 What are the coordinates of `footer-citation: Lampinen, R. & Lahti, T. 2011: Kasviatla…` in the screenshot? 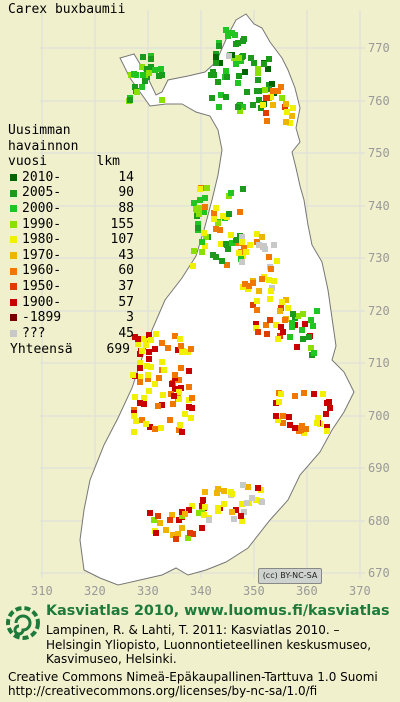 It's located at (208, 645).